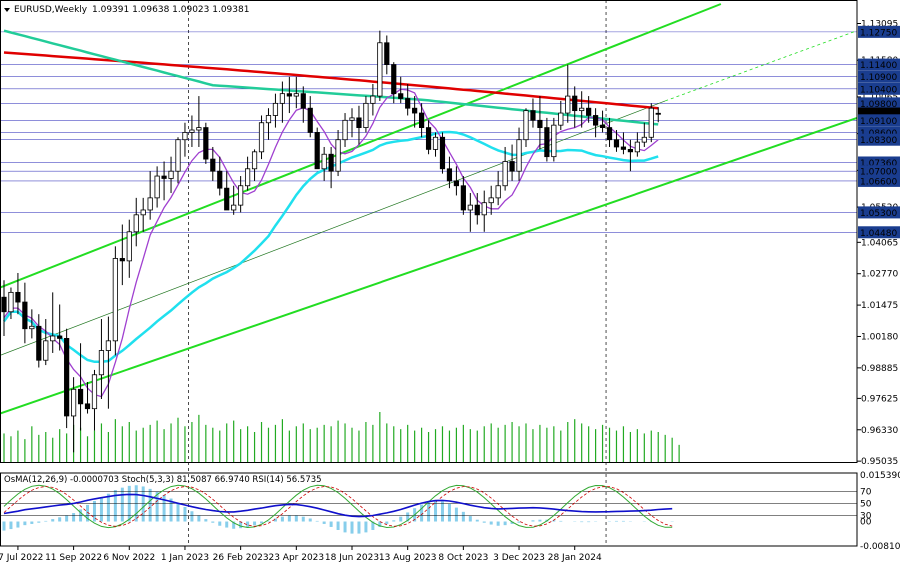  I want to click on time-tick-label: 6 Nov 2022, so click(129, 558).